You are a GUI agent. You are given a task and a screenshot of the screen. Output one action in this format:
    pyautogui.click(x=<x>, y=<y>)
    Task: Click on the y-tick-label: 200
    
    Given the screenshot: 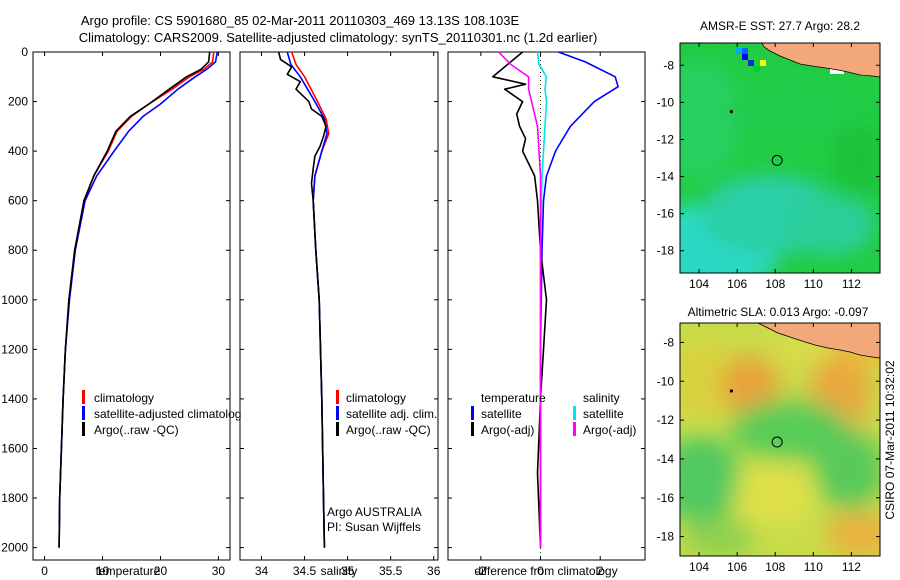 What is the action you would take?
    pyautogui.click(x=18, y=102)
    